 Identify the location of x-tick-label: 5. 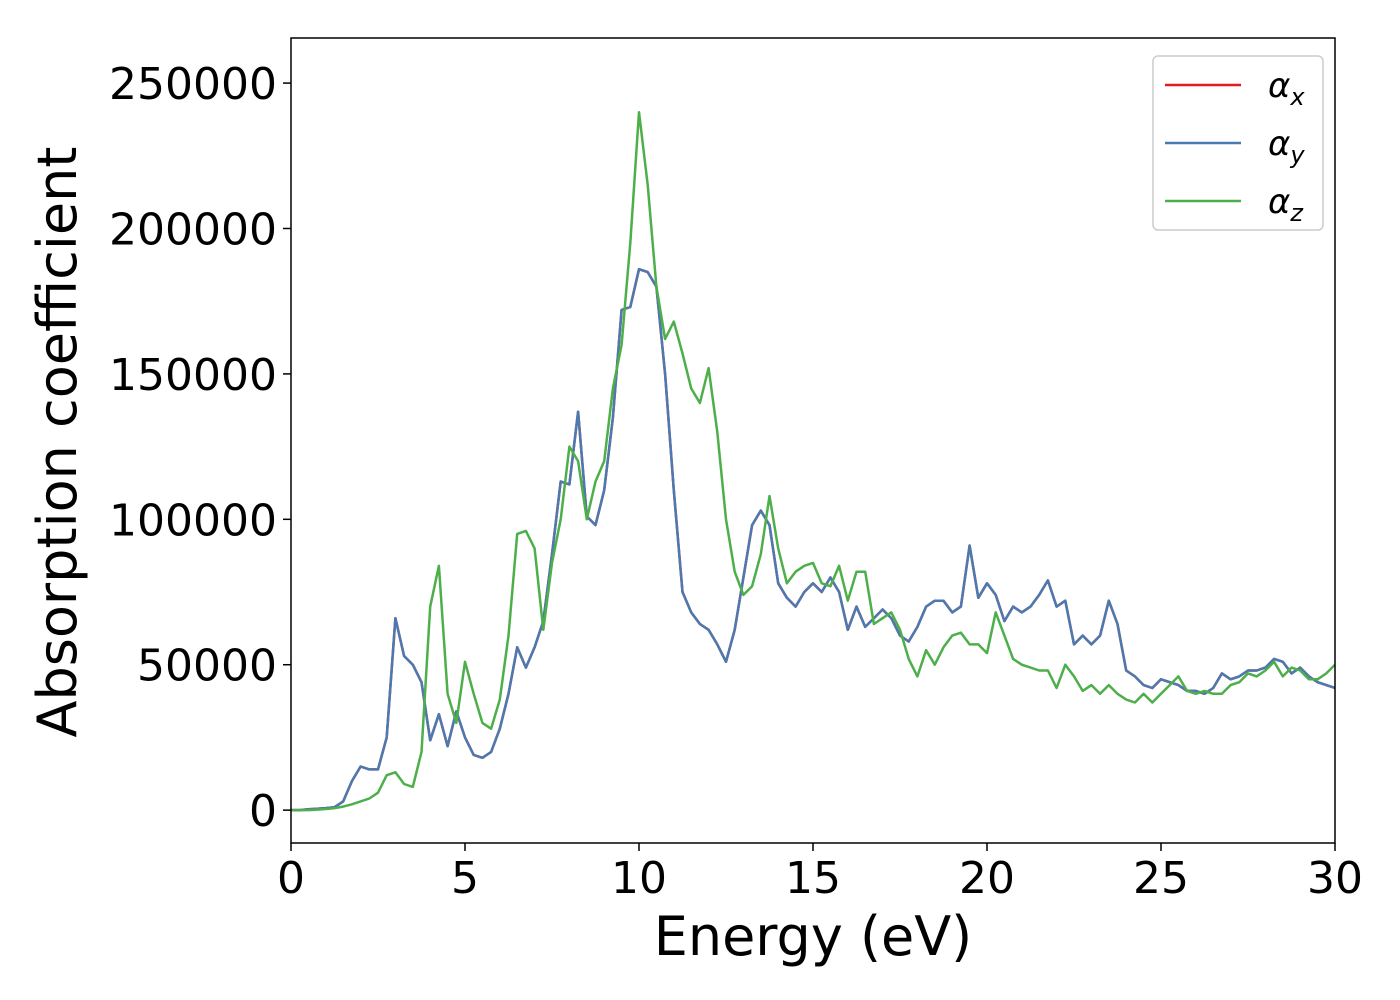
(465, 878).